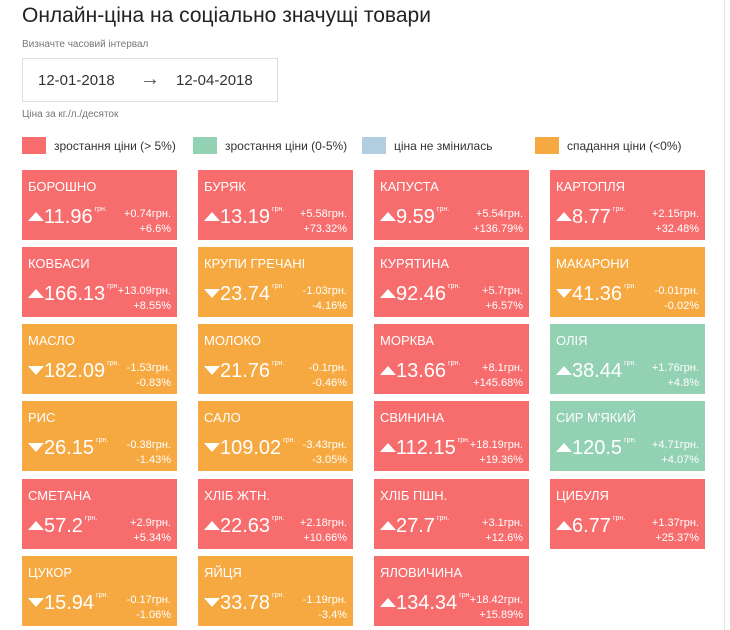  What do you see at coordinates (148, 600) in the screenshot?
I see `price-change: -0.17грн.` at bounding box center [148, 600].